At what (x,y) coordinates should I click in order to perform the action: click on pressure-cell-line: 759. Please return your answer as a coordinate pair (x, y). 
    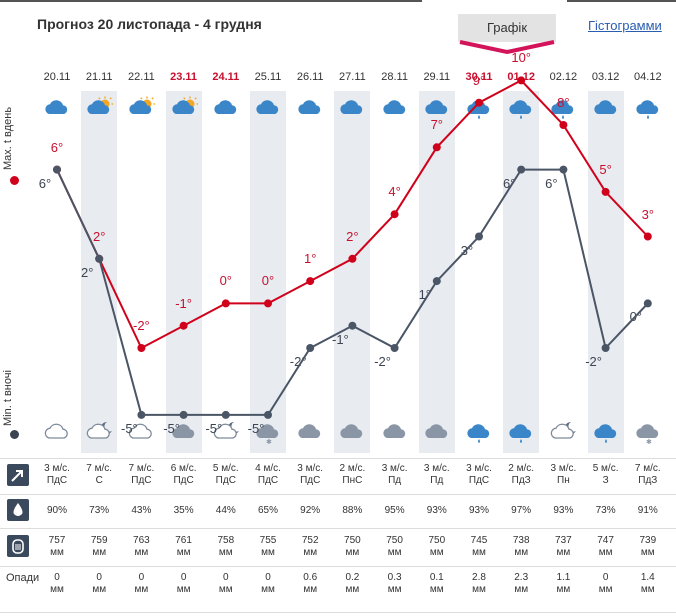
    Looking at the image, I should click on (99, 540).